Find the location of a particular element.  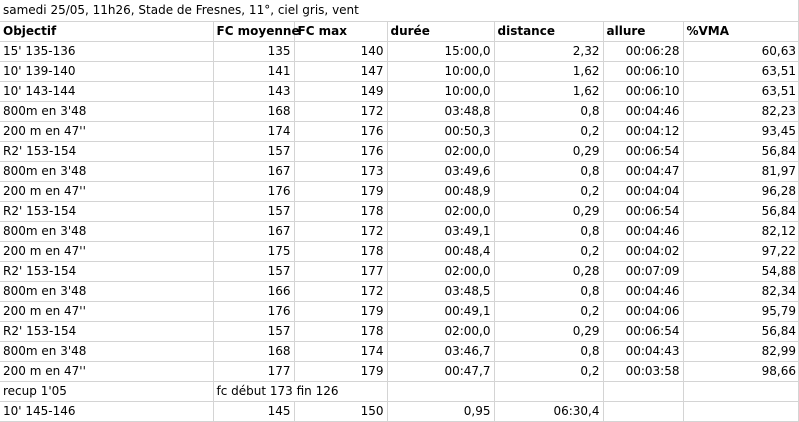

cell-vma: 93,45 is located at coordinates (740, 131).